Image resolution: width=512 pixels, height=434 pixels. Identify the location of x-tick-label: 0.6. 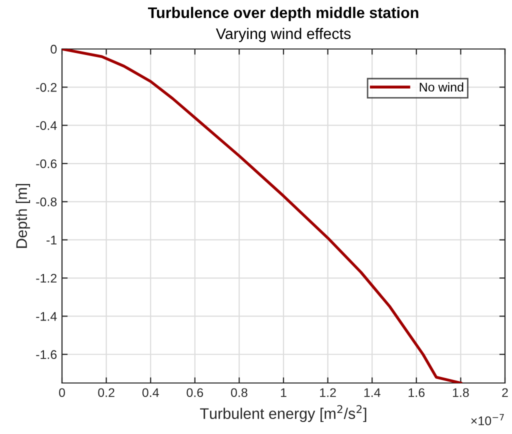
(195, 393).